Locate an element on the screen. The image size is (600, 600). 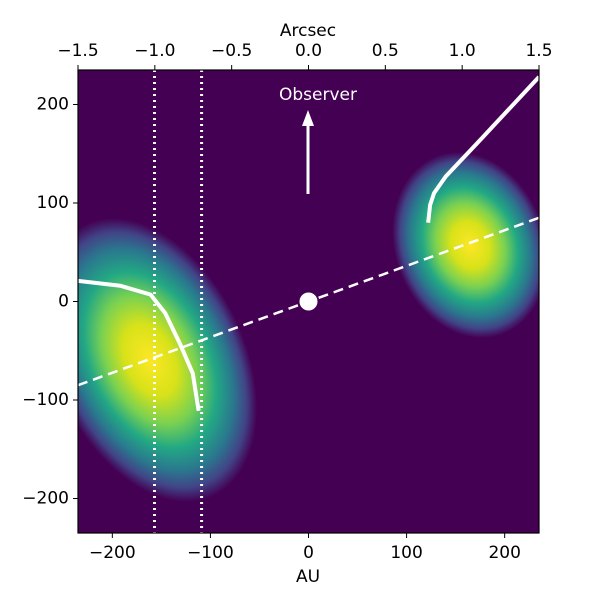
x2-tick-label: −1.0 is located at coordinates (154, 51).